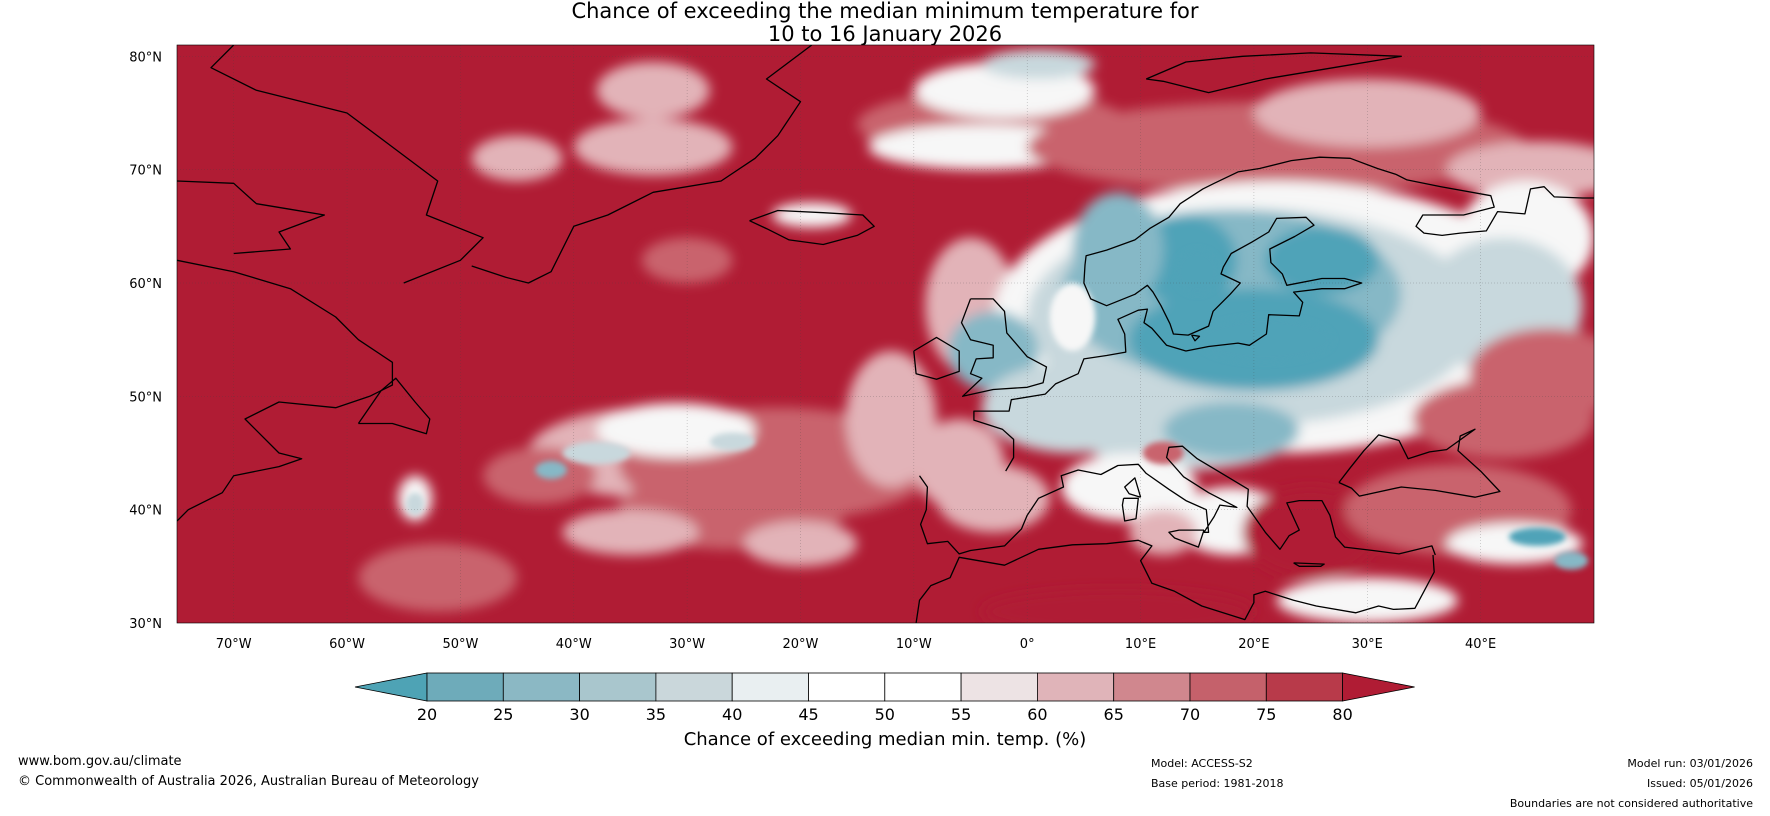 The width and height of the screenshot is (1770, 816). I want to click on model-run-text: Model run: 03/01/2026, so click(1690, 763).